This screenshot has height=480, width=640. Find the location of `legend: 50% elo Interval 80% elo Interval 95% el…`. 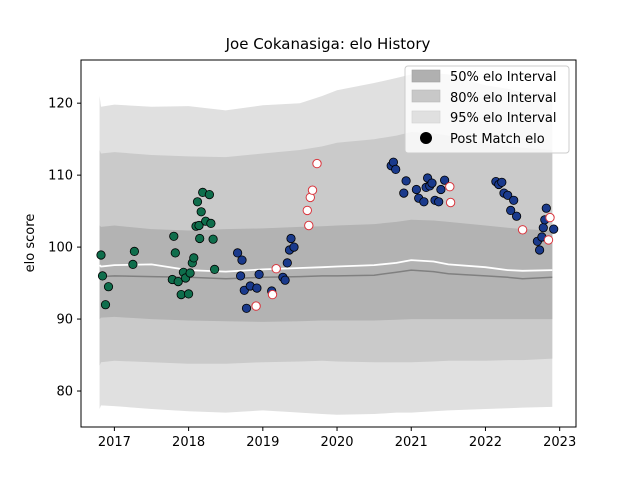

legend: 50% elo Interval 80% elo Interval 95% el… is located at coordinates (487, 109).